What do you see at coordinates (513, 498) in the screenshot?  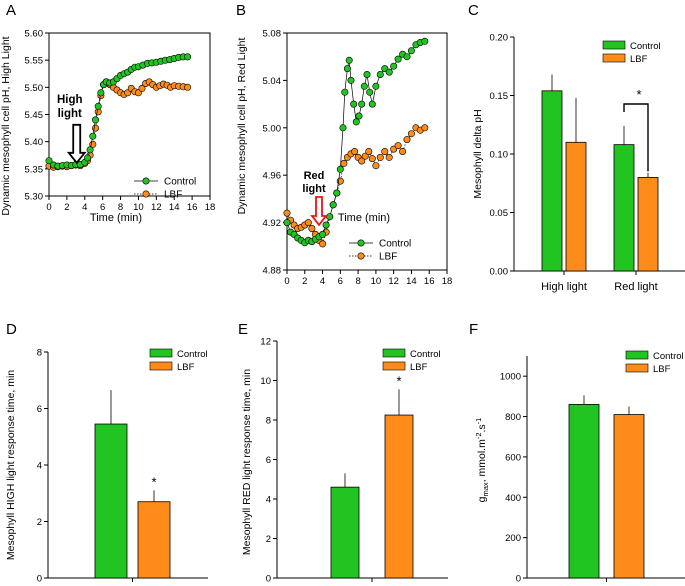 I see `y-tick-label: 400` at bounding box center [513, 498].